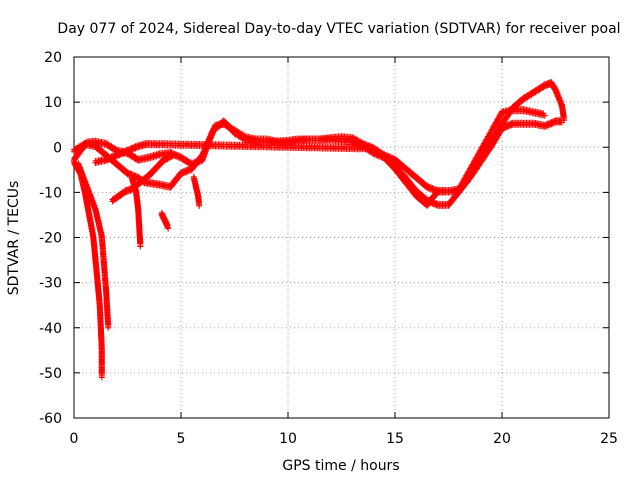 The image size is (640, 480). What do you see at coordinates (50, 329) in the screenshot?
I see `y-tick-label: -40` at bounding box center [50, 329].